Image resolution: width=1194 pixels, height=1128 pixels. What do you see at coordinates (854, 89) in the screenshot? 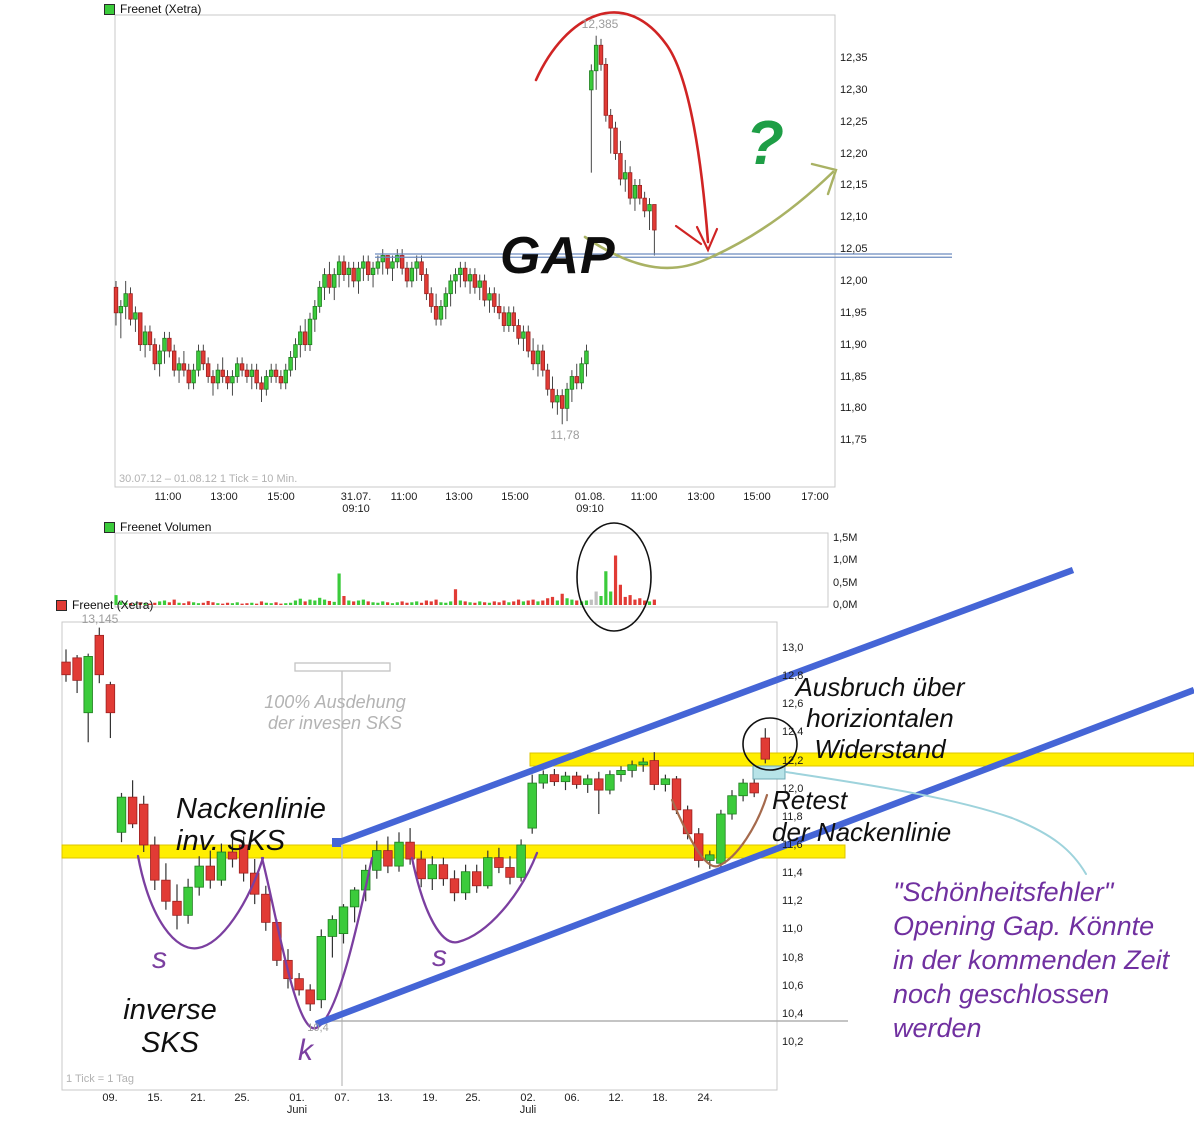
I see `axis-tick-label: 12,30` at bounding box center [854, 89].